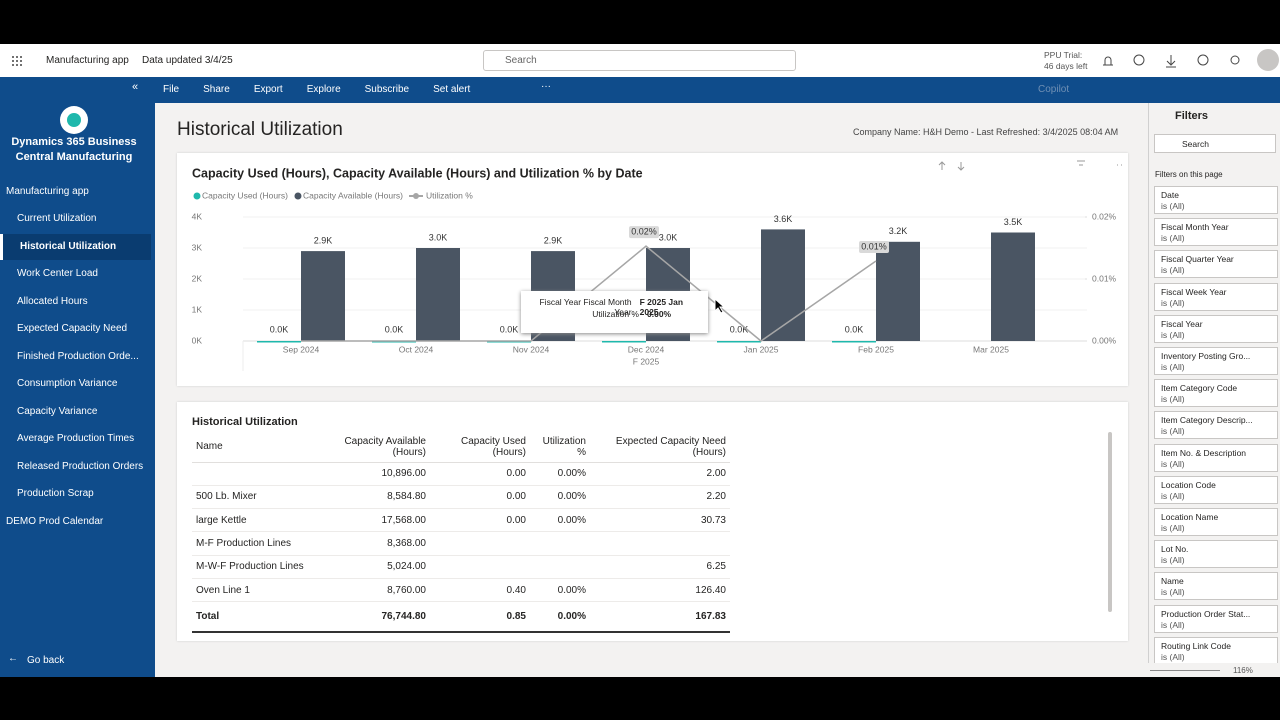 The width and height of the screenshot is (1280, 720). What do you see at coordinates (1104, 278) in the screenshot?
I see `y2-tick-label: 0.01%` at bounding box center [1104, 278].